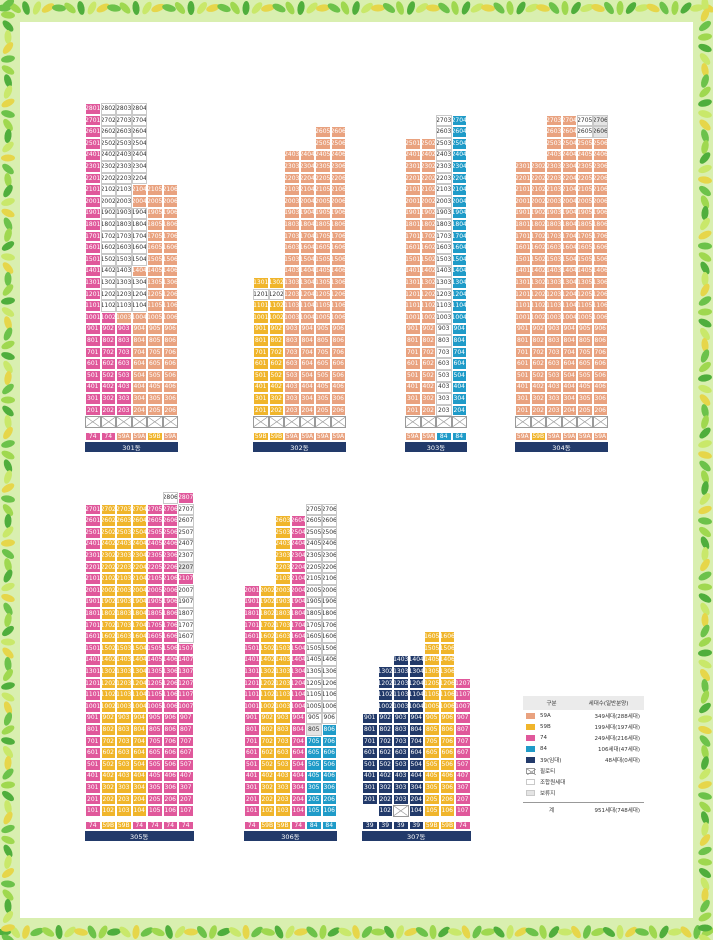  I want to click on unit-cell: 2005, so click(314, 591).